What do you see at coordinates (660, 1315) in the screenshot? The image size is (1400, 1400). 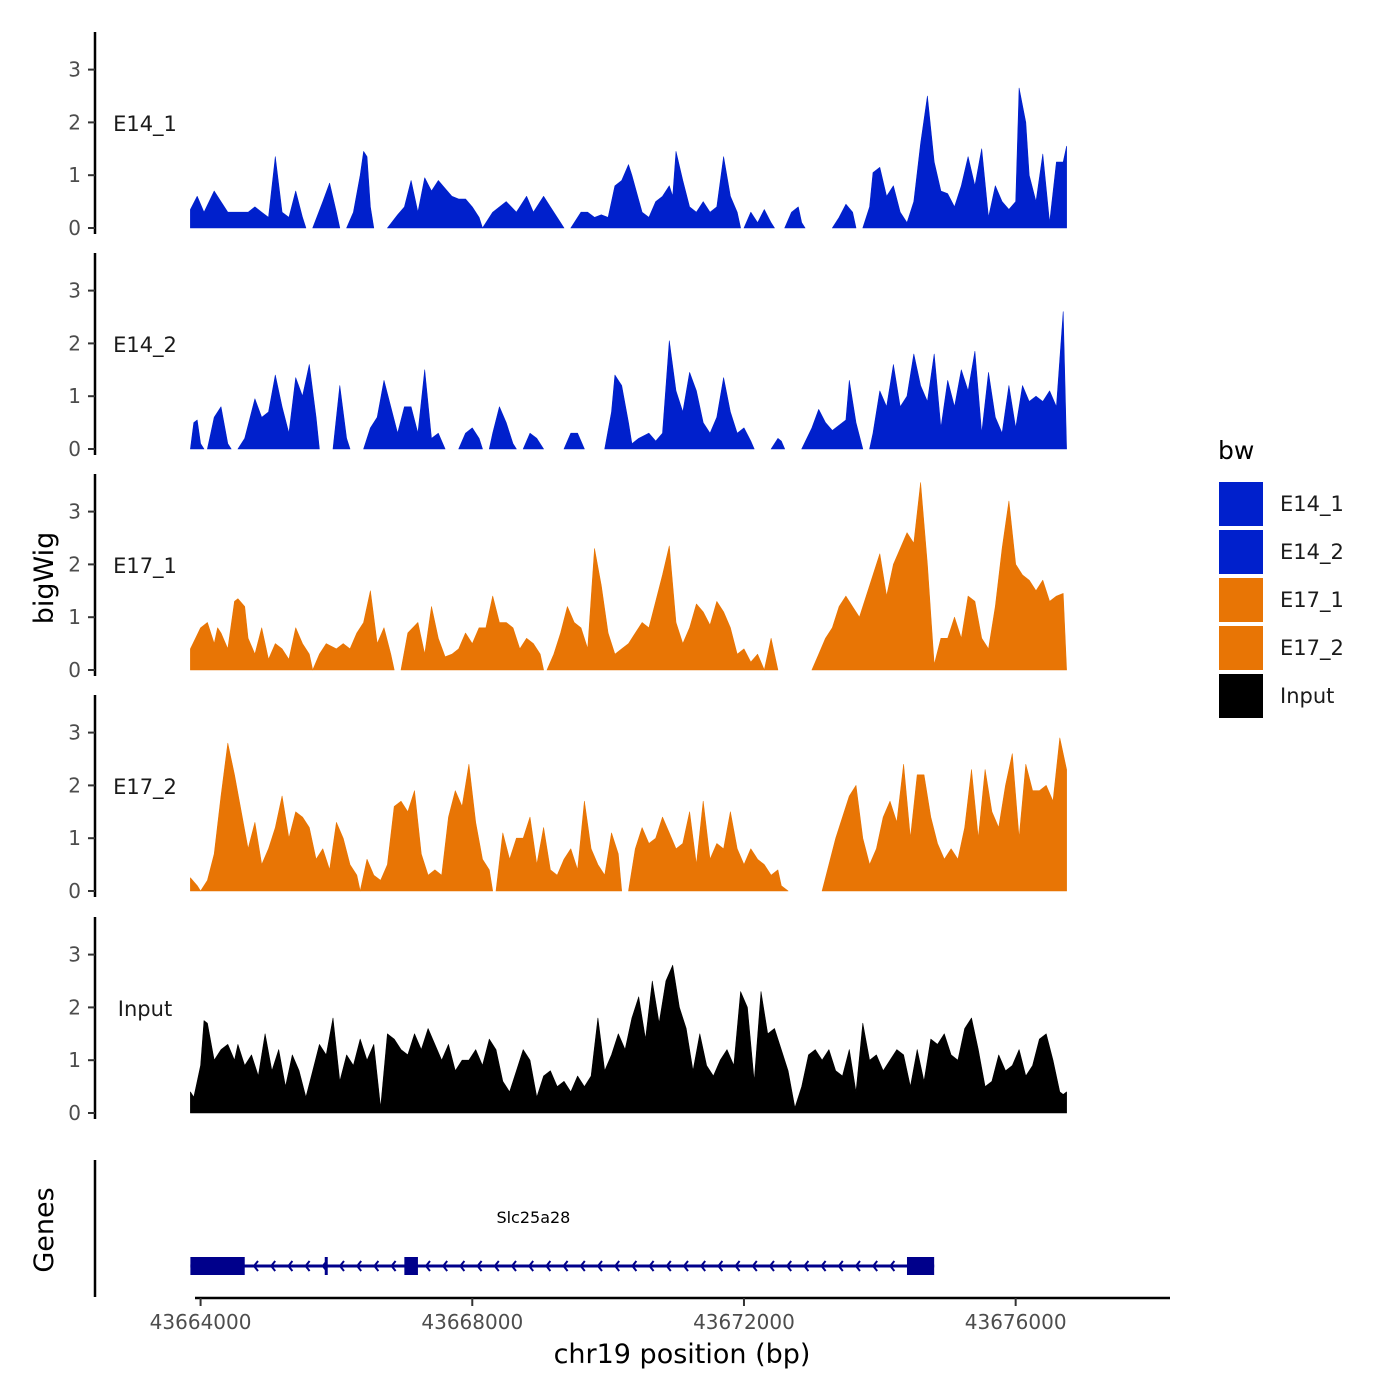 I see `x-axis: 43664000 43668000 43672000 43676000` at bounding box center [660, 1315].